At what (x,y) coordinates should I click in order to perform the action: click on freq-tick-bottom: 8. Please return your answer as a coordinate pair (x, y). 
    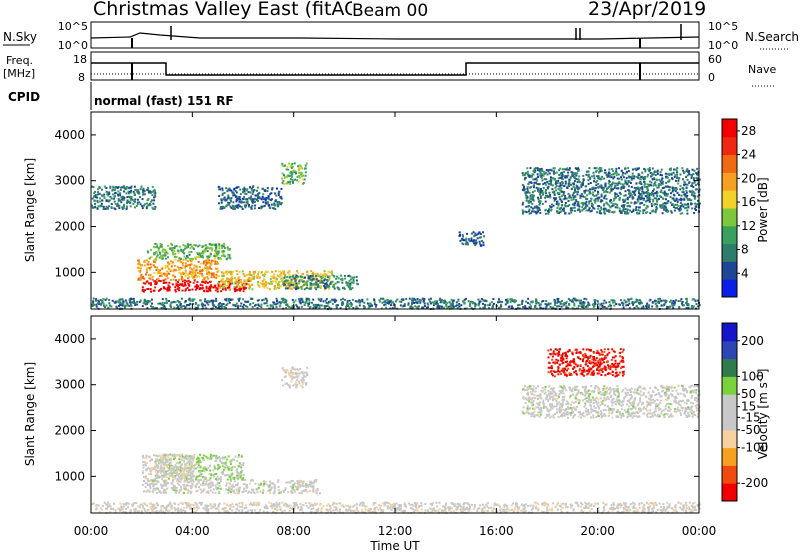
    Looking at the image, I should click on (81, 77).